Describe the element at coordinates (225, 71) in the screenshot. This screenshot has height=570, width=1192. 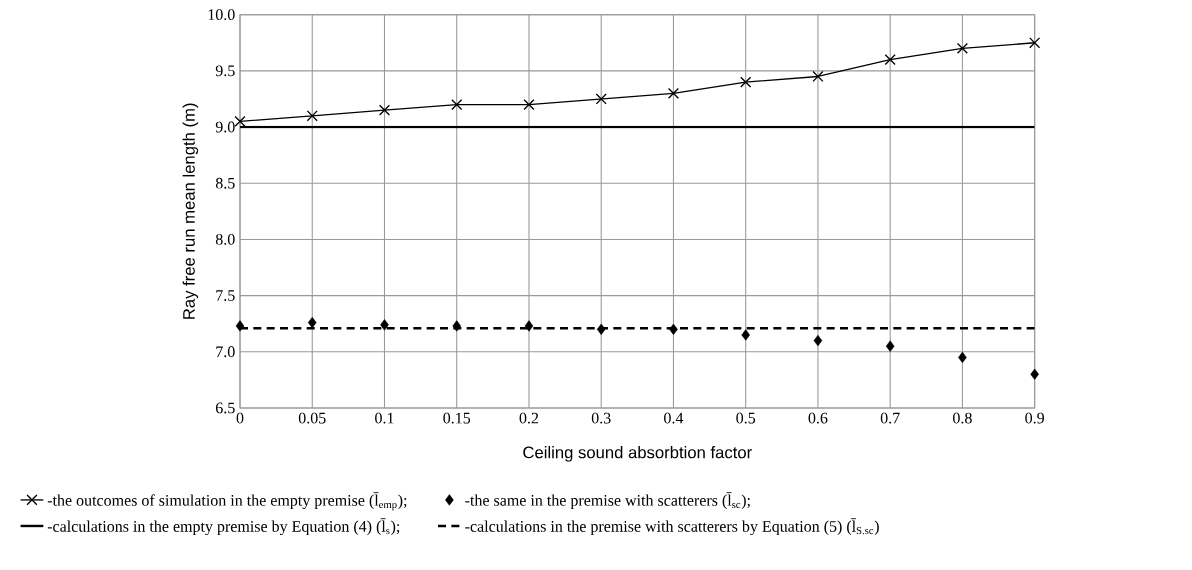
I see `y-tick-label: 9.5` at that location.